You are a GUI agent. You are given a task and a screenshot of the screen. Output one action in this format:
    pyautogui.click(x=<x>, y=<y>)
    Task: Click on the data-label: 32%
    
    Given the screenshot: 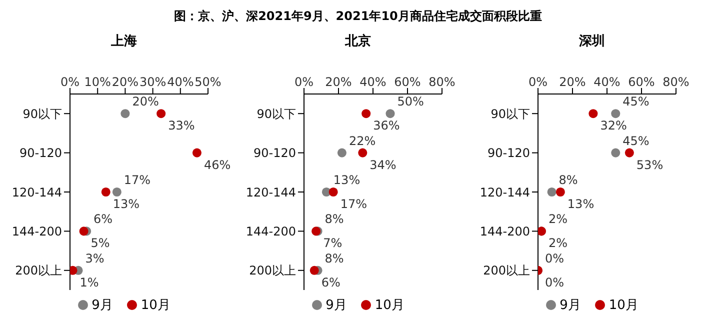 What is the action you would take?
    pyautogui.click(x=613, y=125)
    